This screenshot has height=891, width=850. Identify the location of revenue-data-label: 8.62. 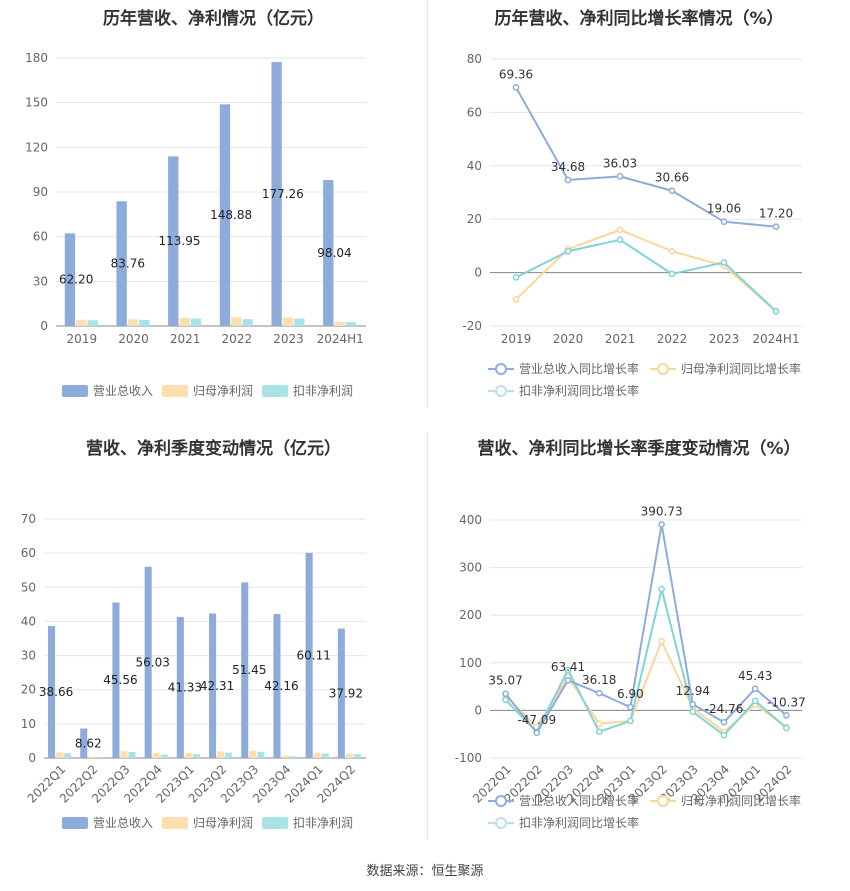
(88, 743).